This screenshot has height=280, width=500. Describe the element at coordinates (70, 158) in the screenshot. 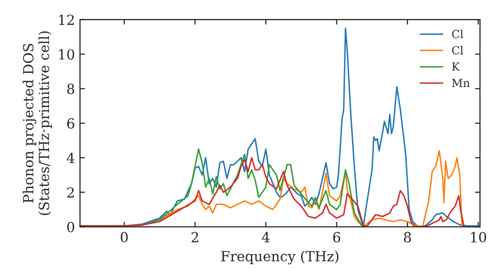

I see `y-tick-label: 4` at that location.